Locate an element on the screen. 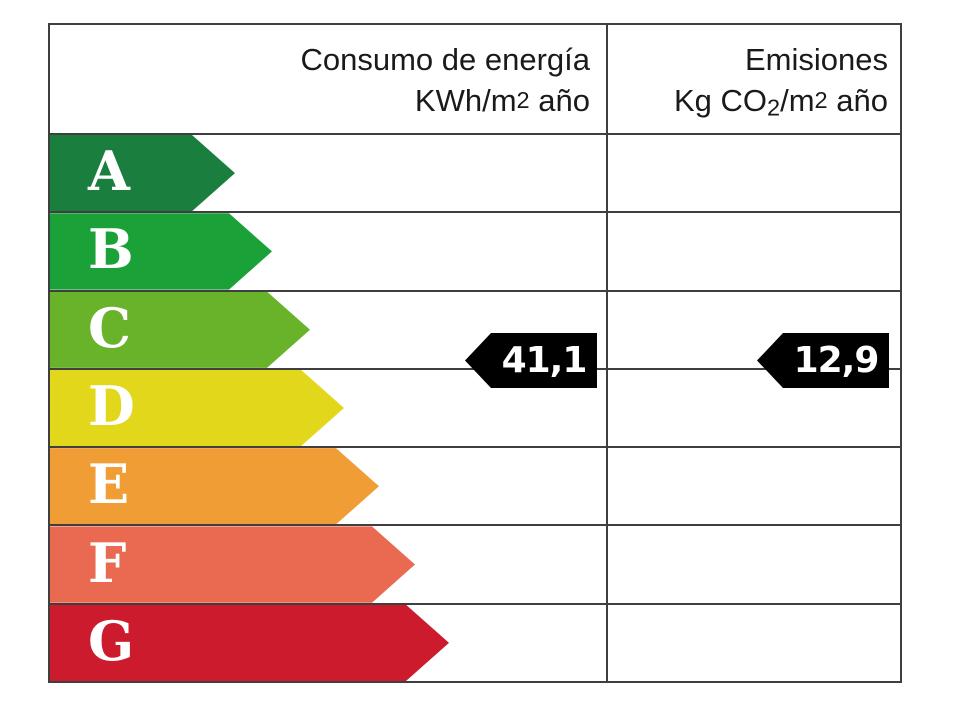 This screenshot has width=960, height=720. emisiones-value-arrow: 12,9 is located at coordinates (823, 360).